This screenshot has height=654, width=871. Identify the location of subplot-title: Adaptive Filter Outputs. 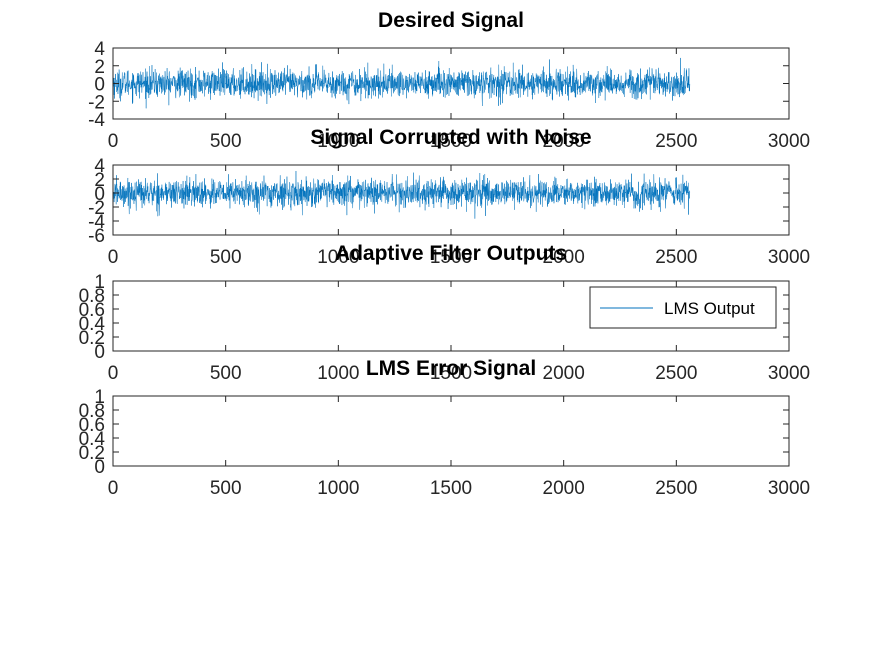
(451, 253).